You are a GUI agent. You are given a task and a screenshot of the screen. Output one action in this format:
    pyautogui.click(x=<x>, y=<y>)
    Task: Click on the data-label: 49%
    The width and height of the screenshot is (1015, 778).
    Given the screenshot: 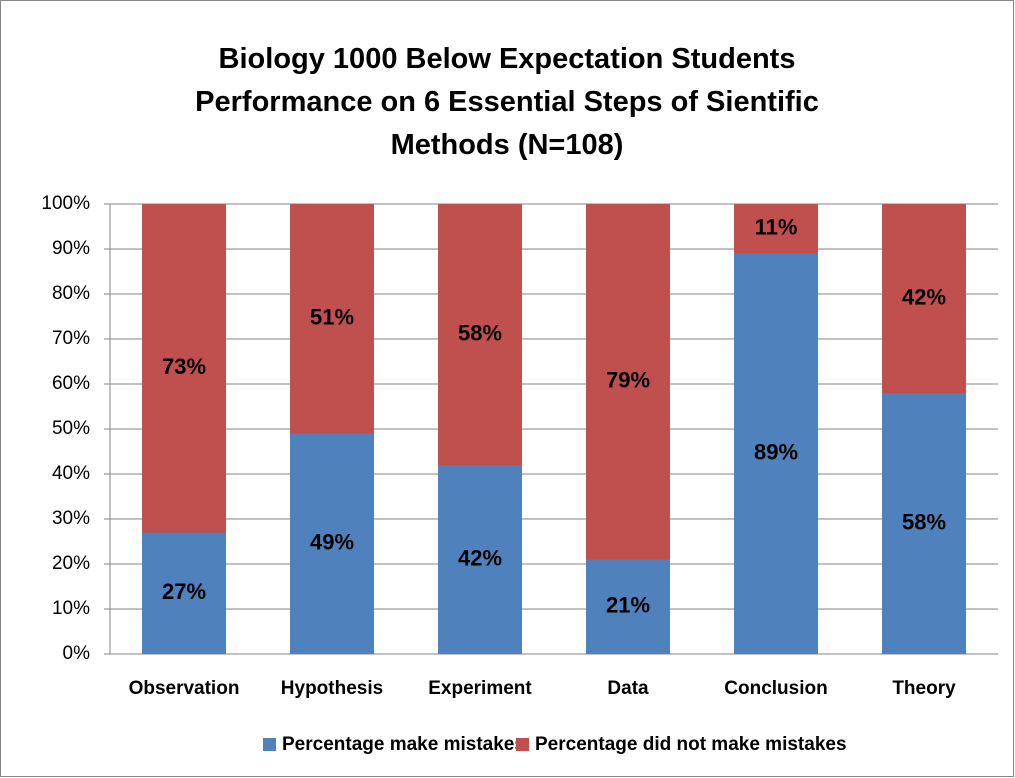 What is the action you would take?
    pyautogui.click(x=332, y=542)
    